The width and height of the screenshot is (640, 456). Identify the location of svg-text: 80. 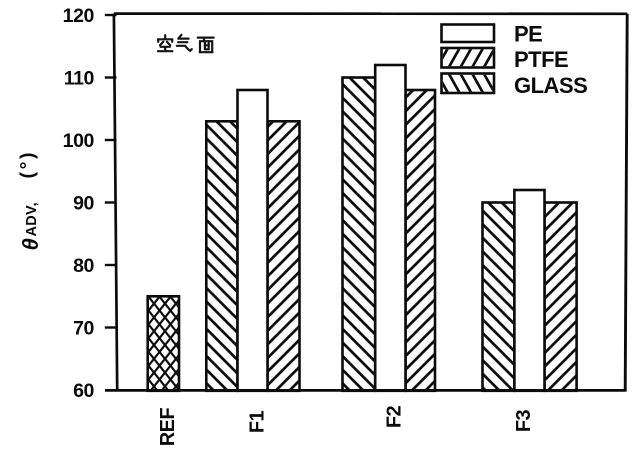
(83, 266).